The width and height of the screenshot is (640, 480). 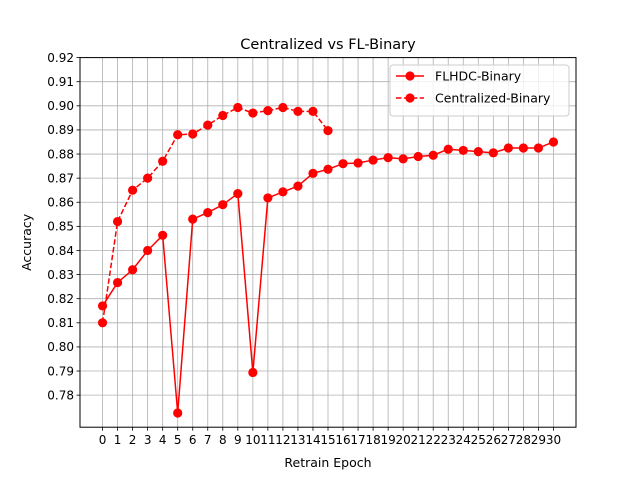 I want to click on legend-marker-flhdc-binary, so click(x=410, y=76).